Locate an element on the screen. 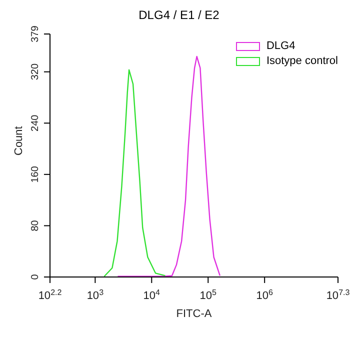 This screenshot has width=358, height=361. y-tick-label: 240 is located at coordinates (35, 123).